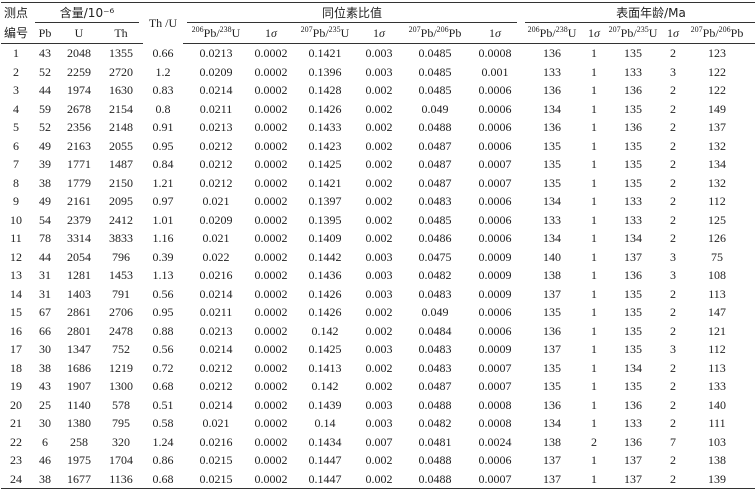 This screenshot has height=489, width=755. I want to click on header-age-label: 表面年龄/Ma, so click(651, 13).